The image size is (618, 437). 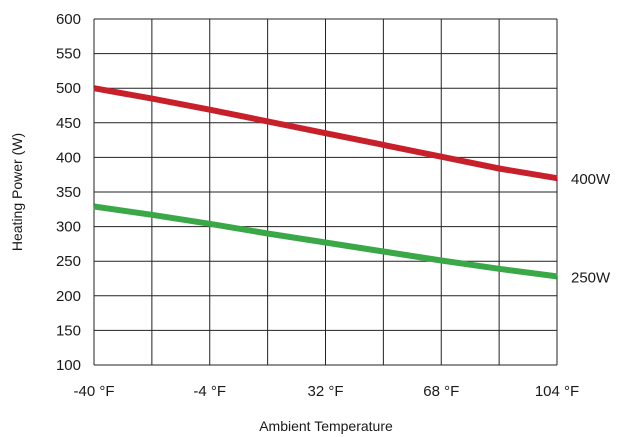 I want to click on y-tick-label: 600, so click(x=68, y=19).